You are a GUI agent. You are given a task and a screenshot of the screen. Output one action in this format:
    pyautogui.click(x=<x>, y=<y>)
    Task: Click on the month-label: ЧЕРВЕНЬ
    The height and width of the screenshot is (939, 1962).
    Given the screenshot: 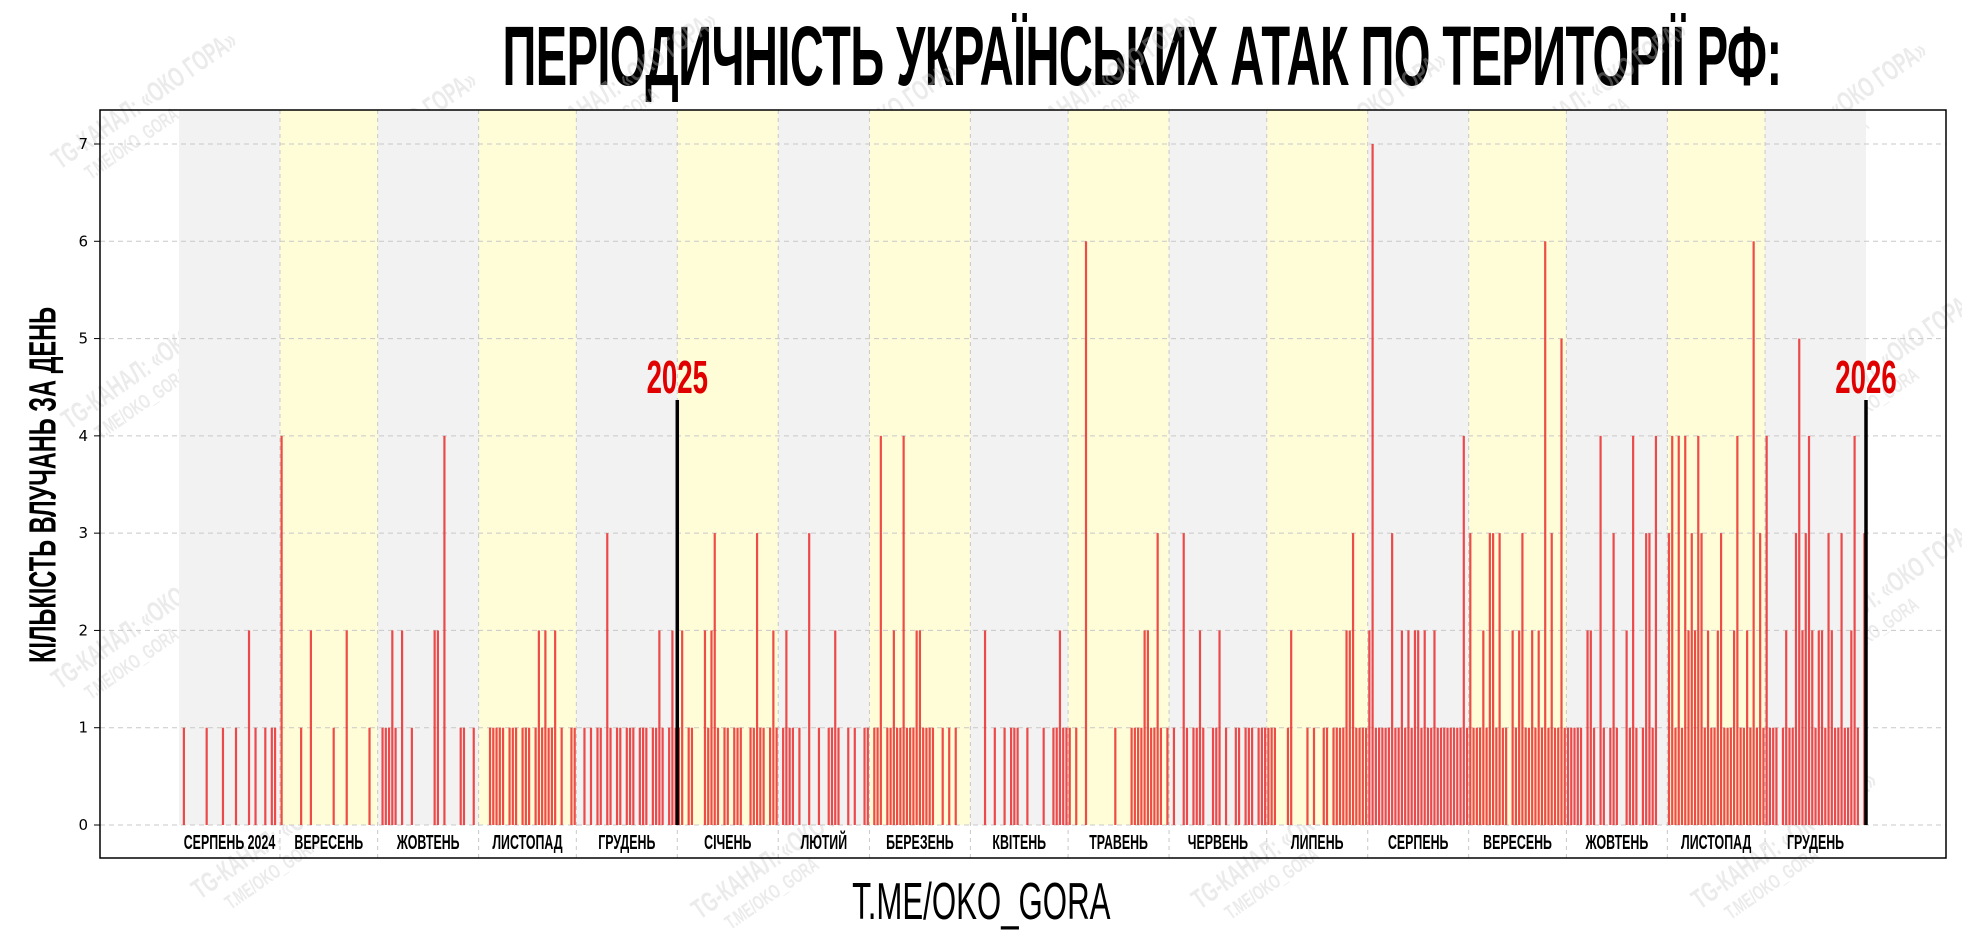 What is the action you would take?
    pyautogui.click(x=1218, y=842)
    